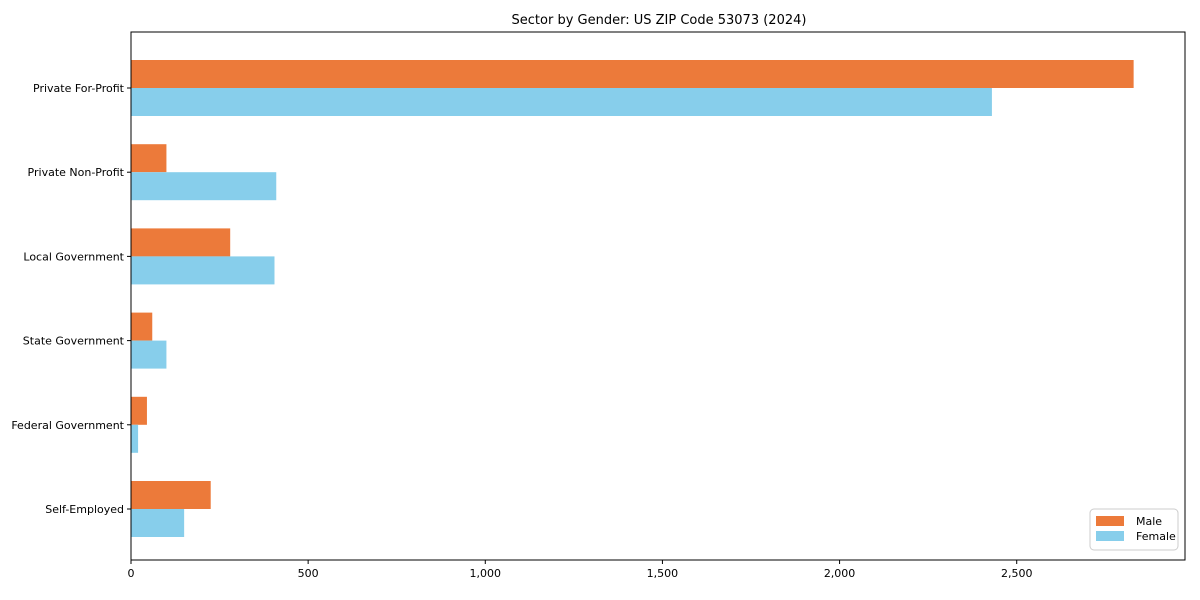 The width and height of the screenshot is (1200, 600). I want to click on y-tick-label: Local Government, so click(73, 256).